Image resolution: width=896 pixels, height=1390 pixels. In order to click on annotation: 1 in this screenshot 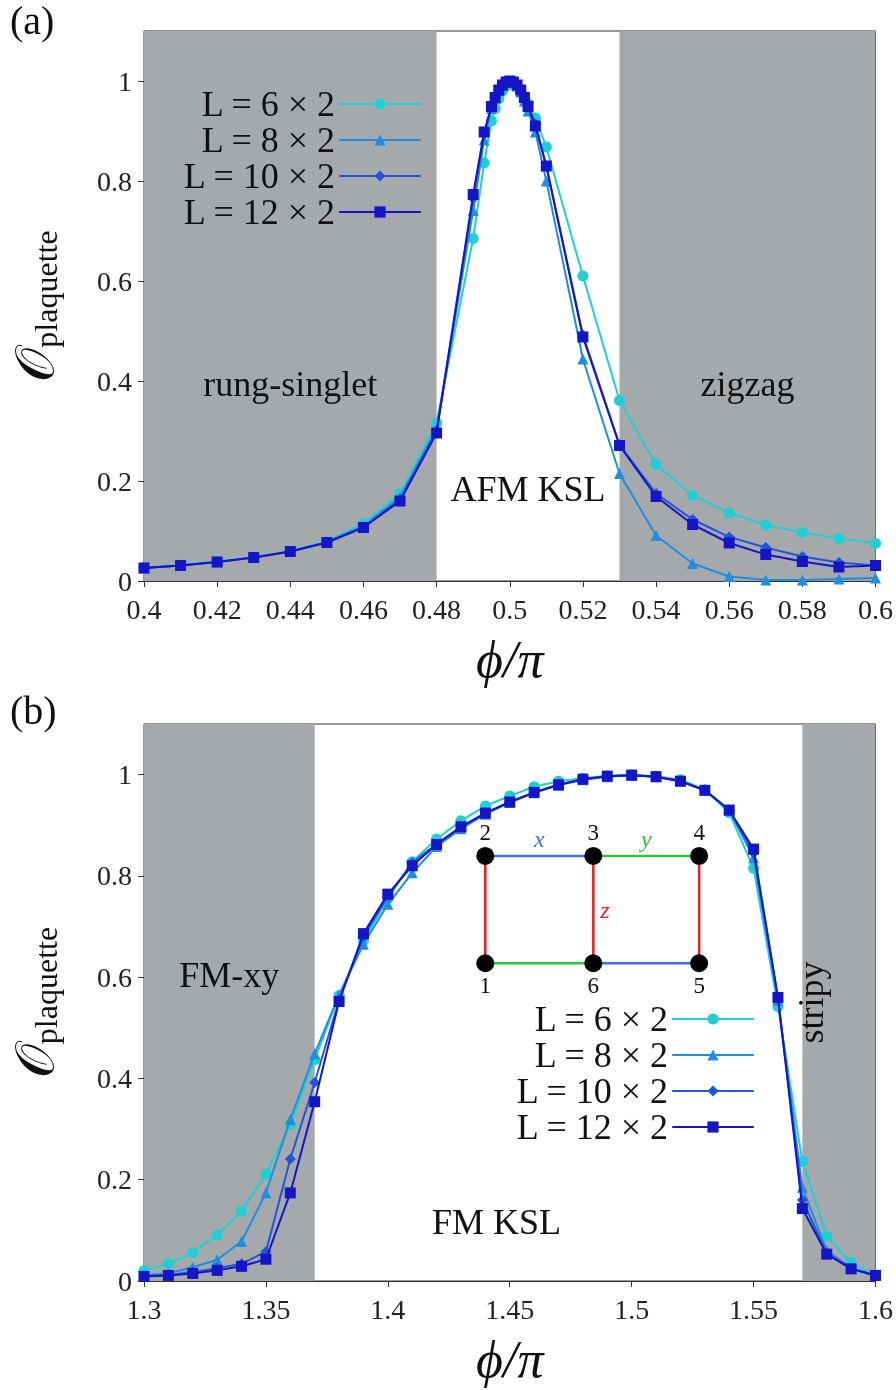, I will do `click(485, 986)`.